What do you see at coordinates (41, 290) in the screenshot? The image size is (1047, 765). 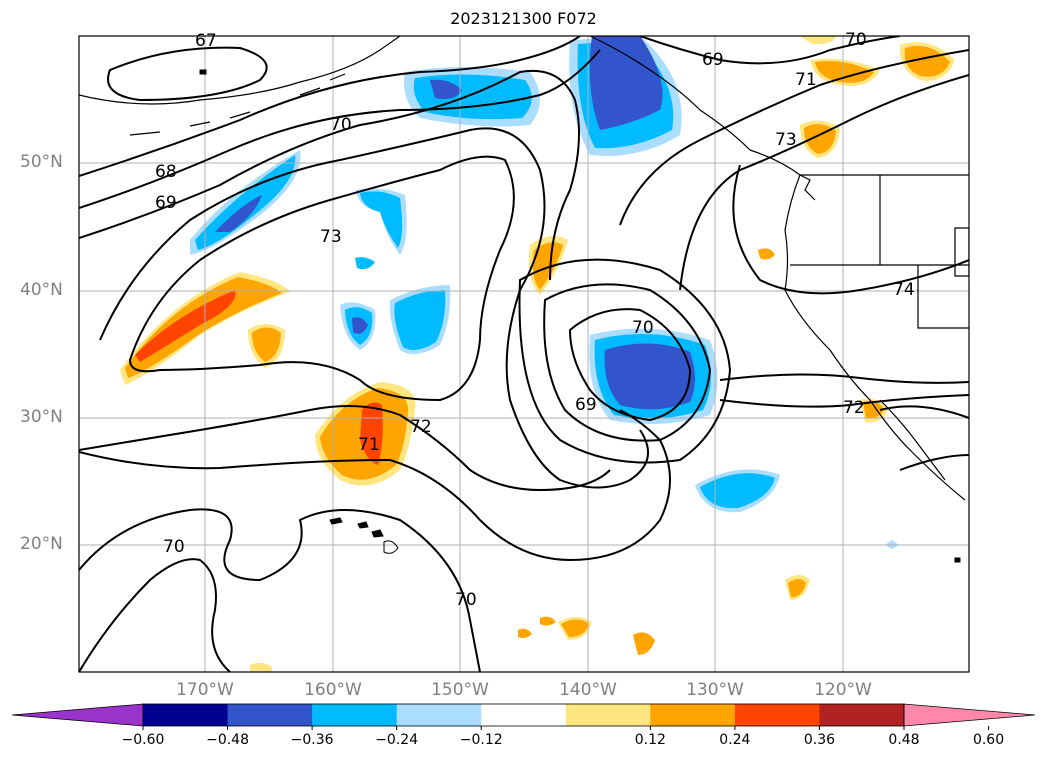 I see `lat-label-40: 40°N` at bounding box center [41, 290].